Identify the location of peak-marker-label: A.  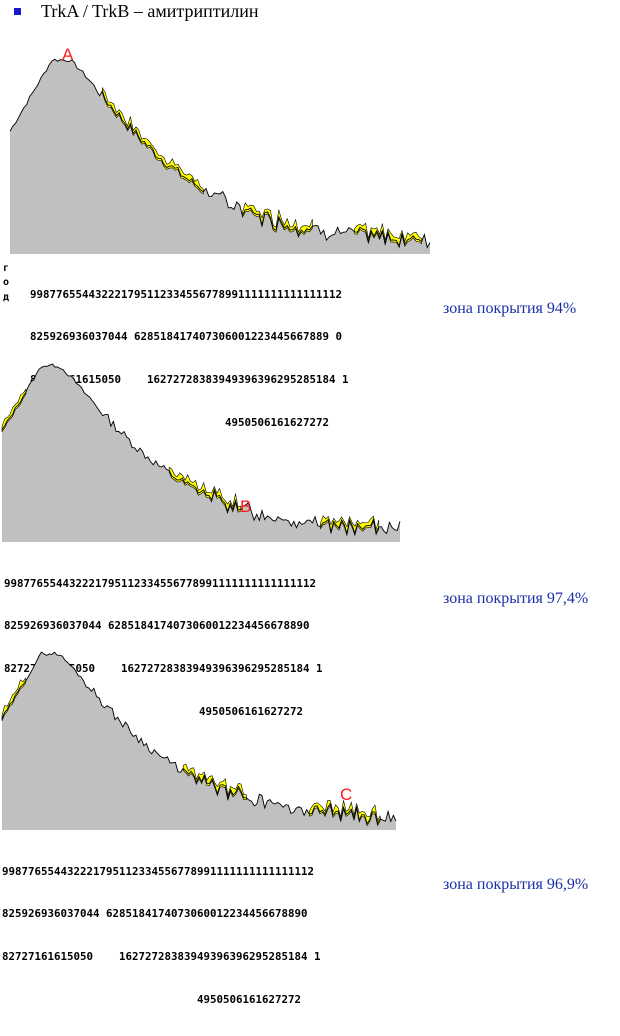
(68, 54).